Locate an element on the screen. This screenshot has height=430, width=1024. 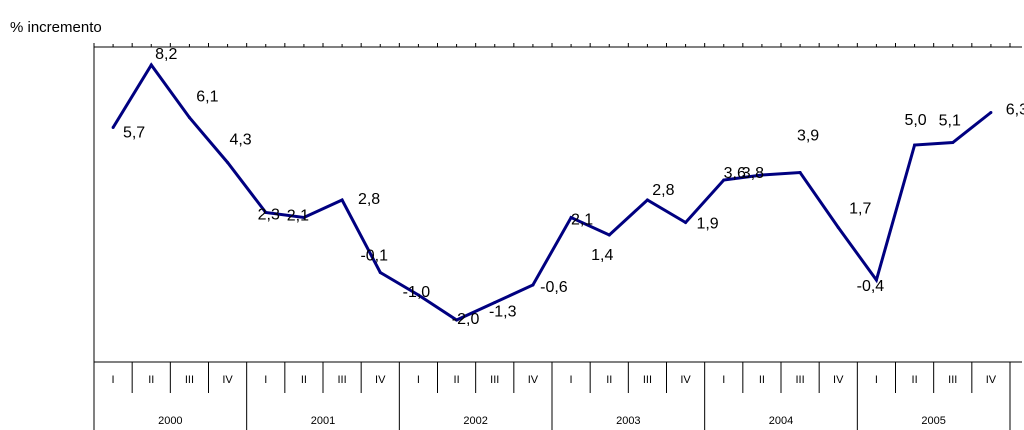
year-tick-label: 2000 is located at coordinates (170, 421).